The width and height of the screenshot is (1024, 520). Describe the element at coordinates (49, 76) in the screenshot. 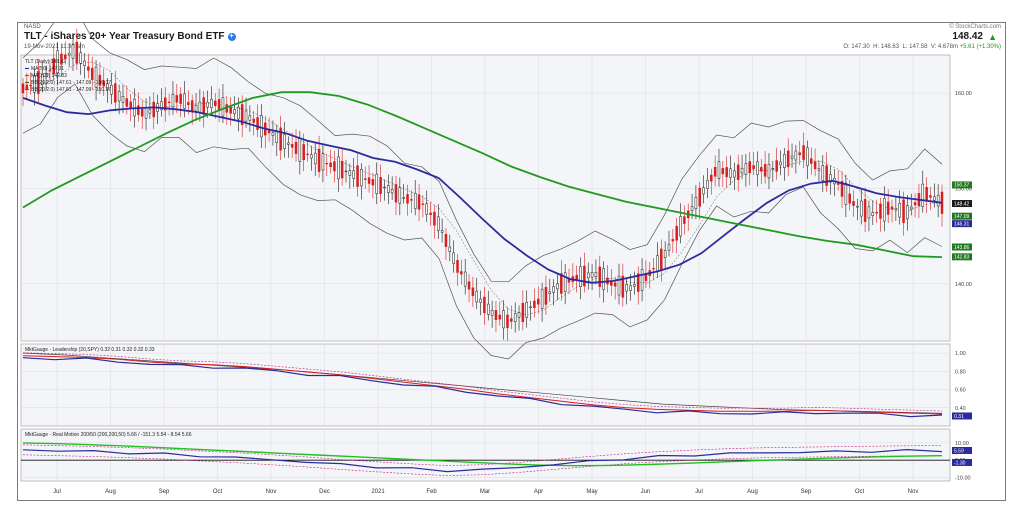

I see `legend-entry: MA(200) 142.83` at that location.